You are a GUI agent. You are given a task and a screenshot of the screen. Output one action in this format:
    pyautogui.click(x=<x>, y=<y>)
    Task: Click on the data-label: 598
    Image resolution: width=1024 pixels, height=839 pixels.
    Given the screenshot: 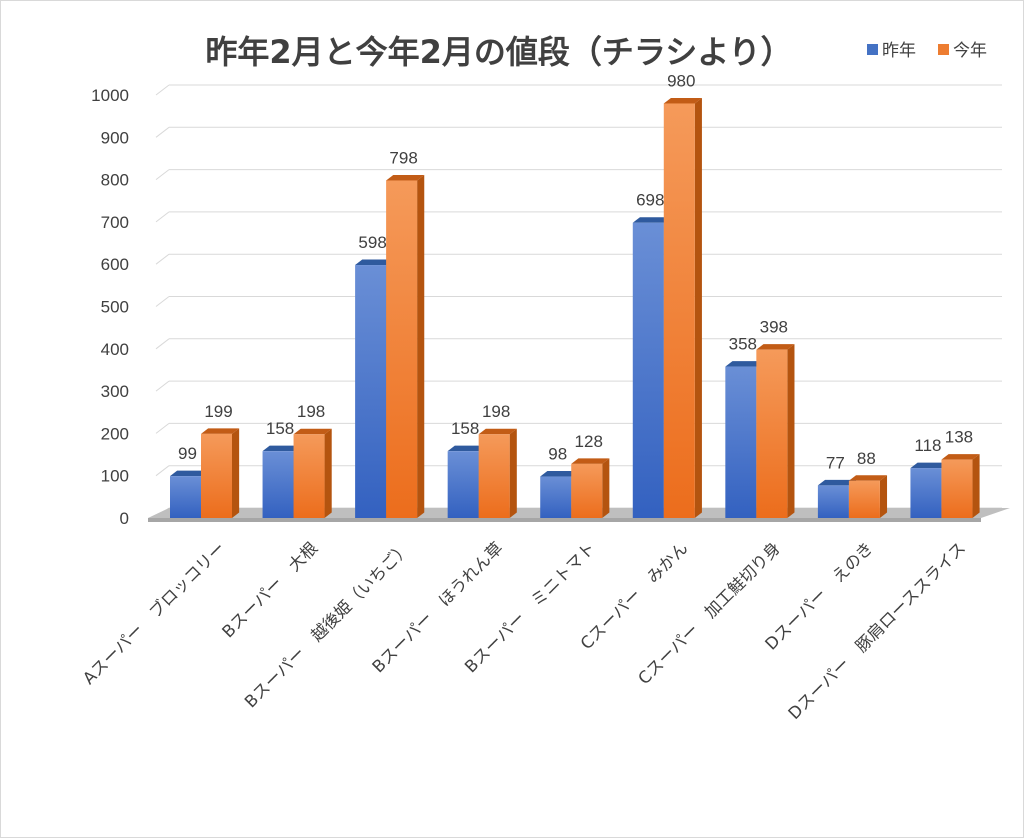 What is the action you would take?
    pyautogui.click(x=372, y=242)
    